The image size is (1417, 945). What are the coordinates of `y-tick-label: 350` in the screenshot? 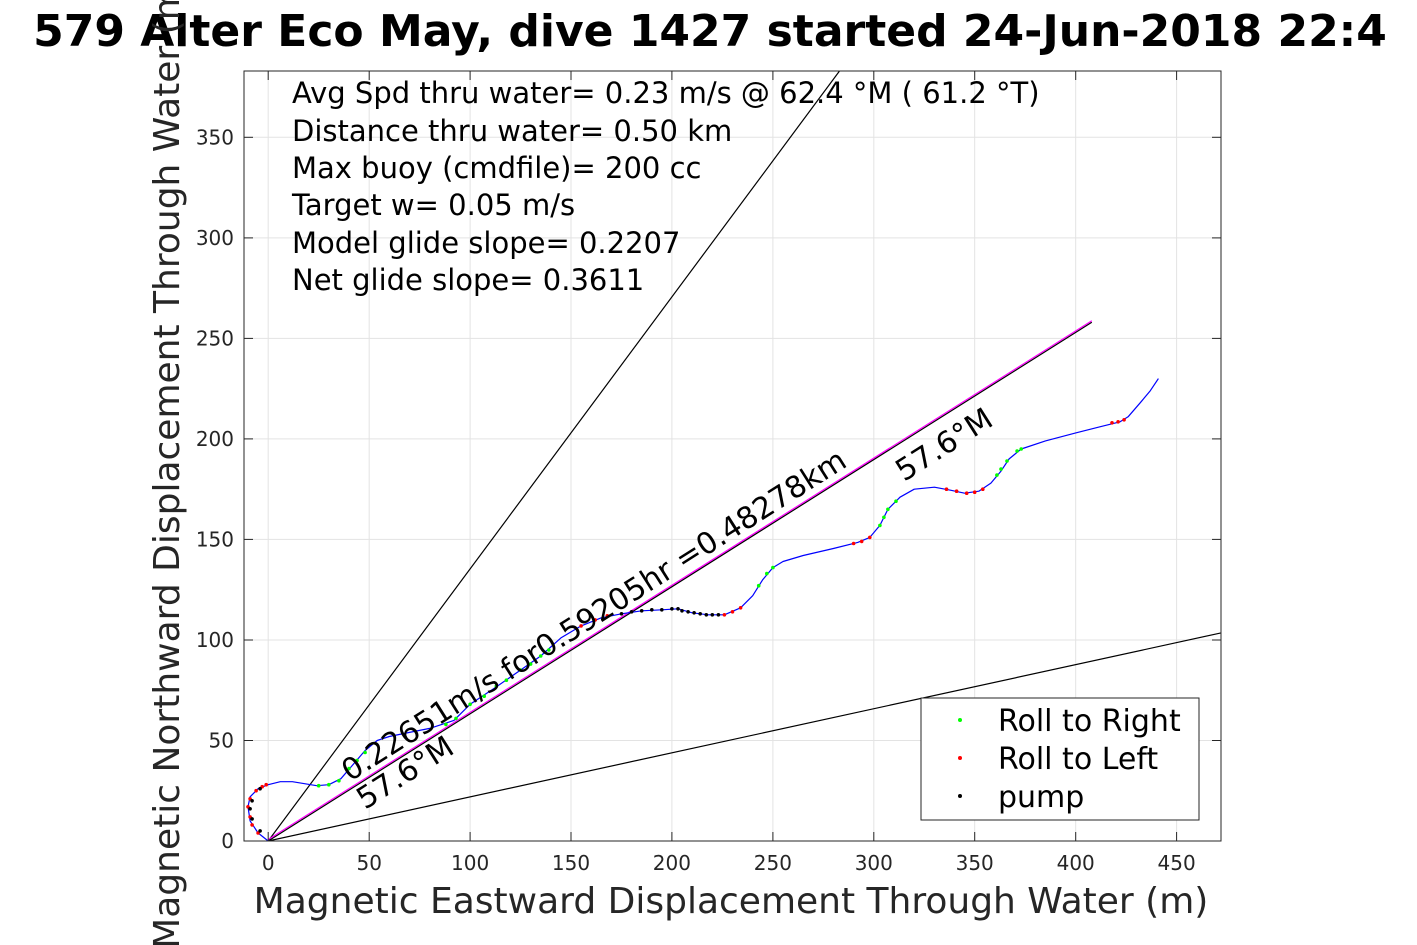 It's located at (215, 137).